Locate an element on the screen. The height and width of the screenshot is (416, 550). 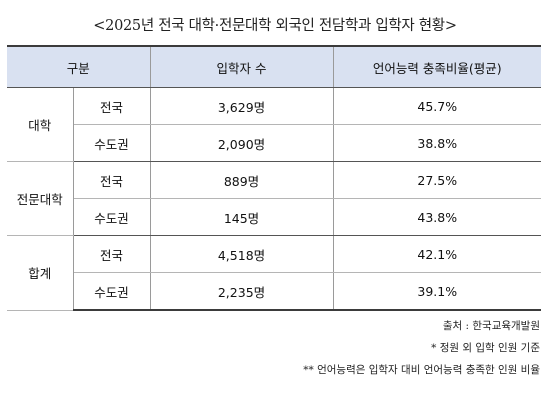
table-row: 수도권 2,235명 39.1% is located at coordinates (274, 291).